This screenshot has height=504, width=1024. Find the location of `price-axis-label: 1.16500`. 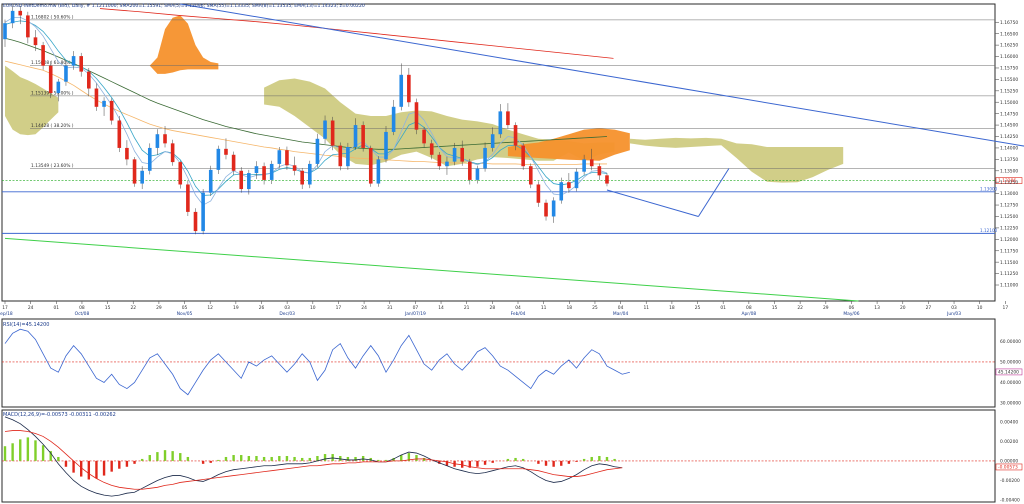

price-axis-label: 1.16500 is located at coordinates (1009, 34).